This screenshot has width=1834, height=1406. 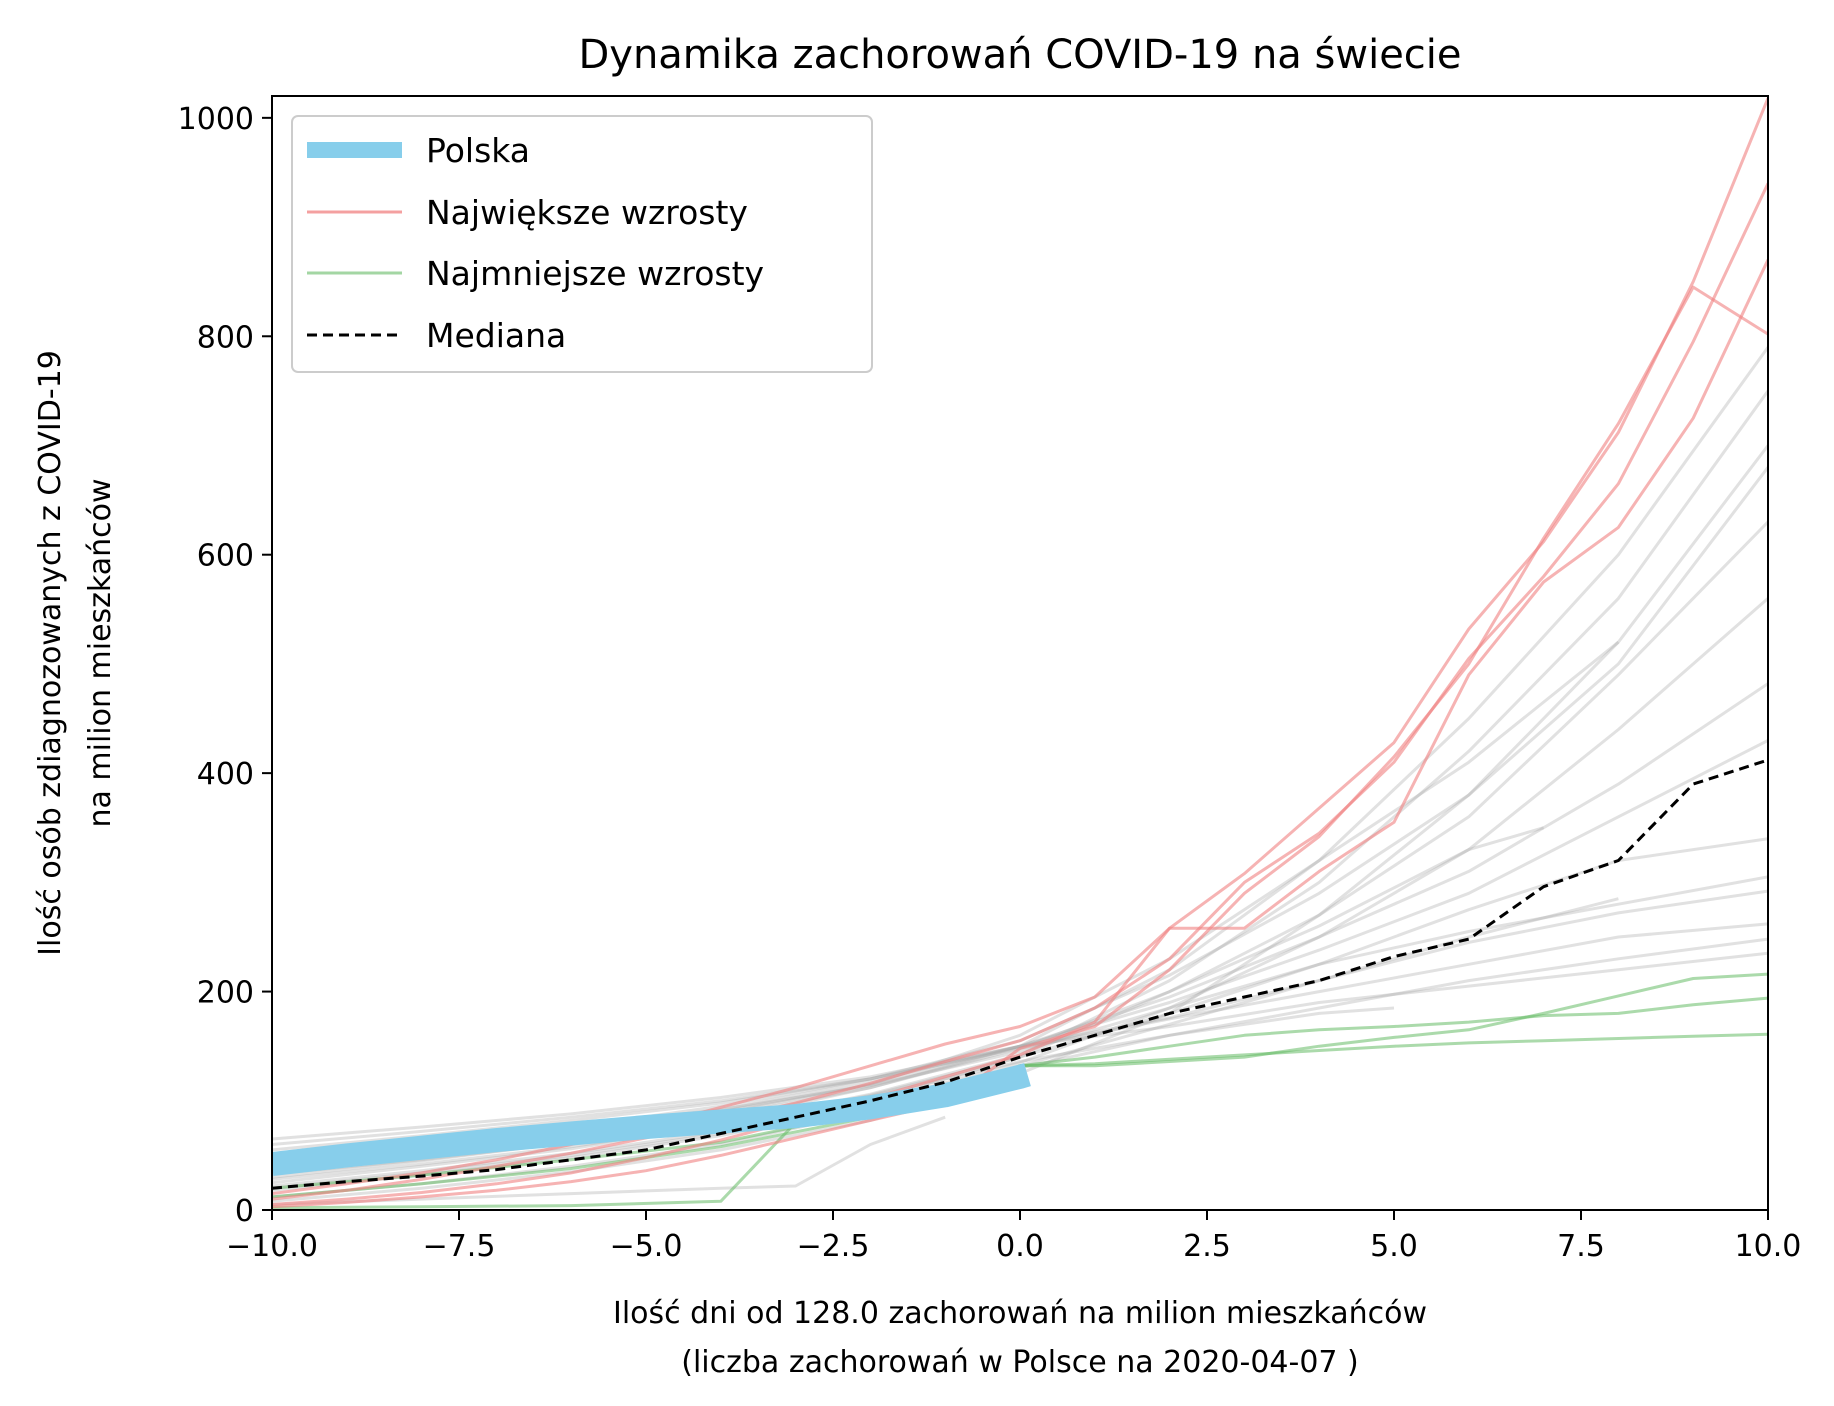 What do you see at coordinates (478, 150) in the screenshot?
I see `legend-label-polska: Polska` at bounding box center [478, 150].